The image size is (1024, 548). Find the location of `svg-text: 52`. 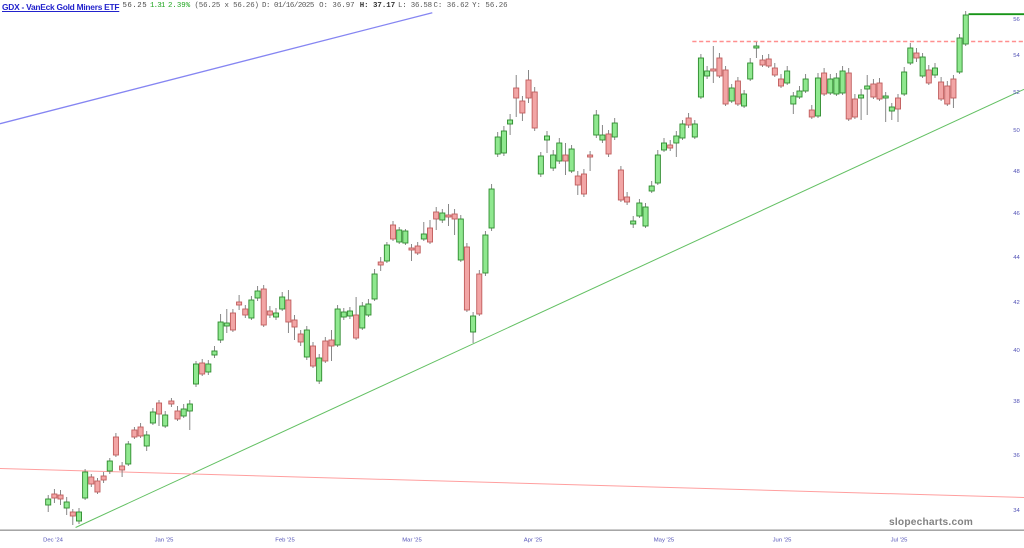

svg-text: 52 is located at coordinates (1016, 93).